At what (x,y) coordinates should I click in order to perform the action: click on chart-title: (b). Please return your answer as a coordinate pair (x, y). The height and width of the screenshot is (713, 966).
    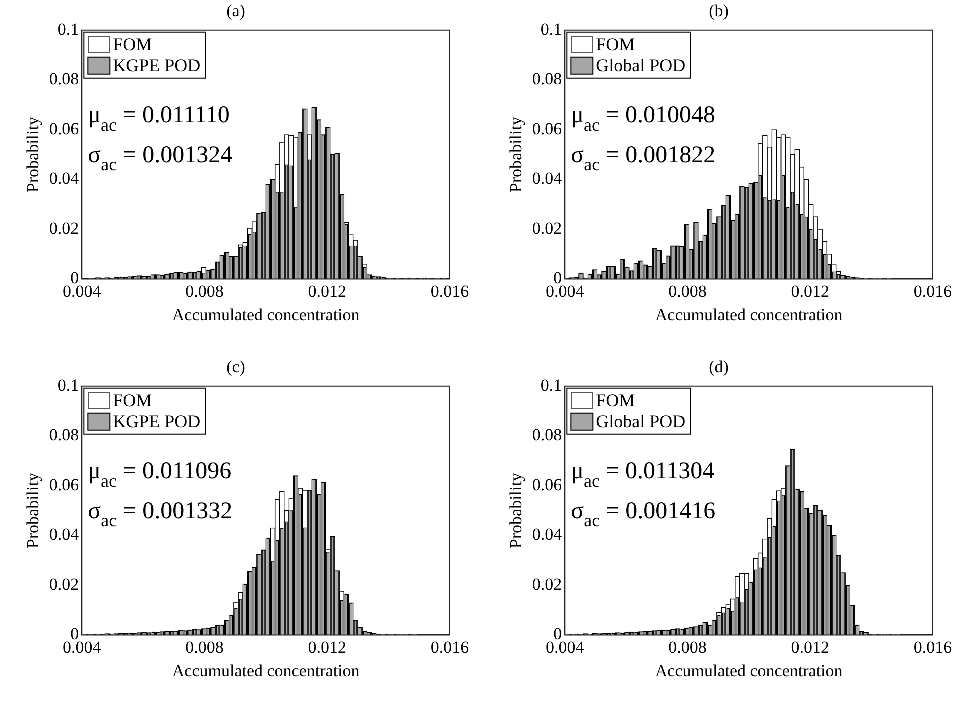
    Looking at the image, I should click on (719, 11).